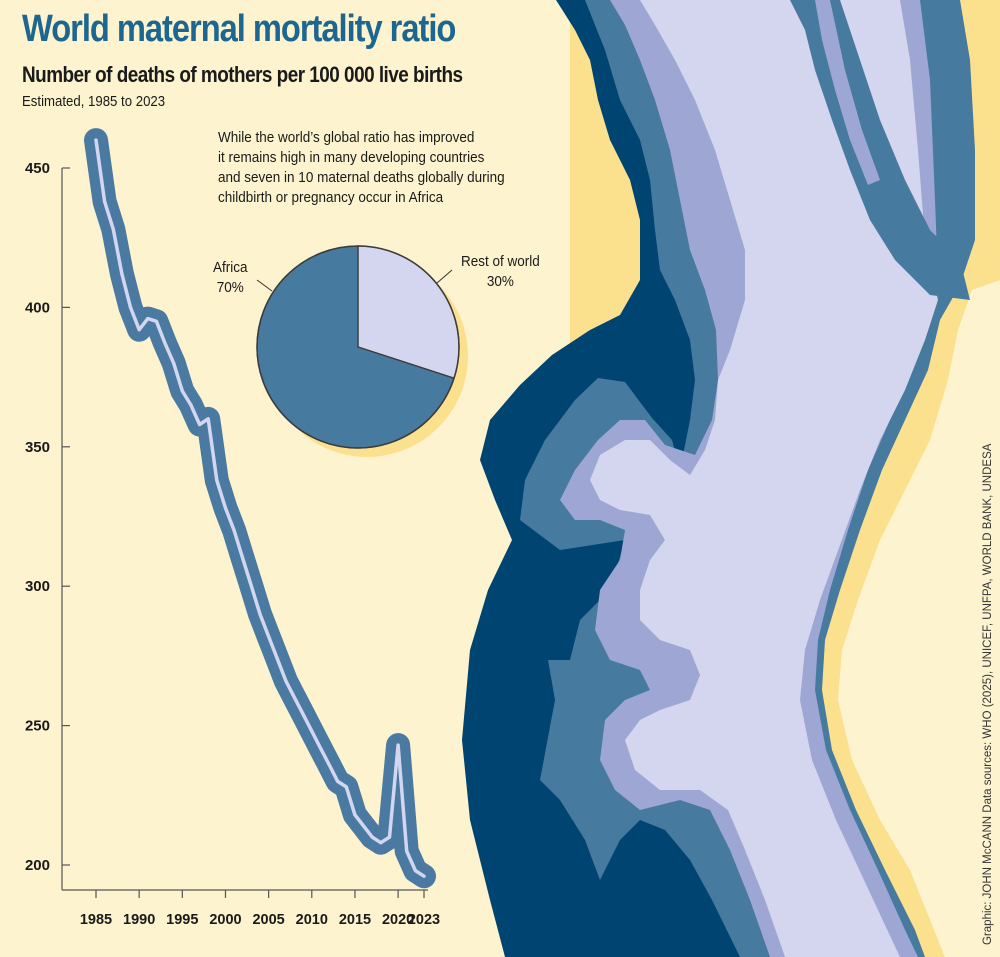  I want to click on pie-label-rest-name: Rest of world, so click(500, 261).